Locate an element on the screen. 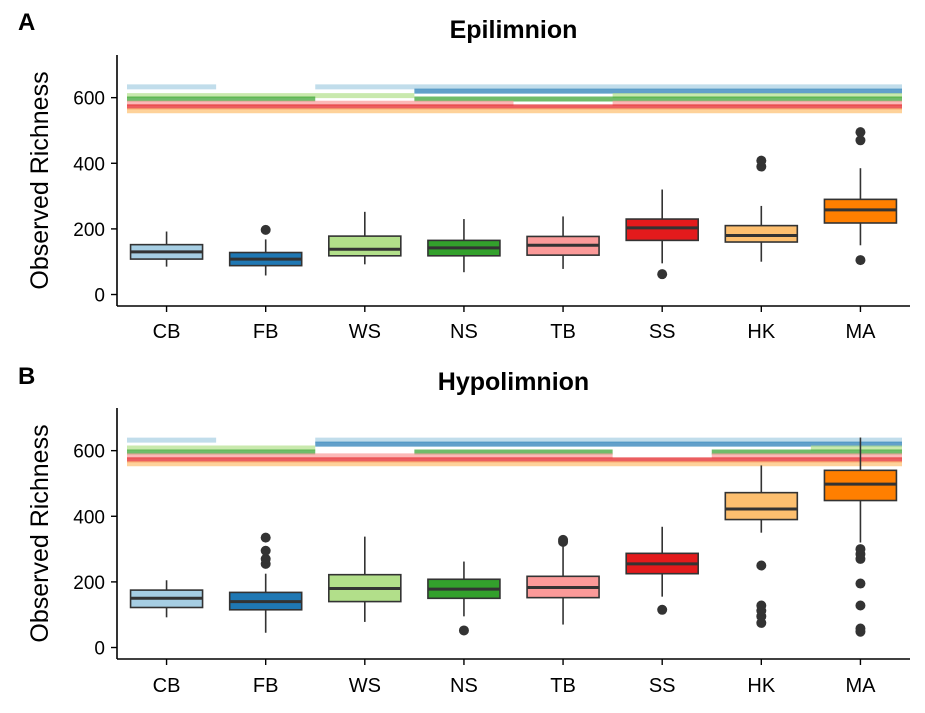 Image resolution: width=925 pixels, height=713 pixels. panel-tag: A is located at coordinates (26, 22).